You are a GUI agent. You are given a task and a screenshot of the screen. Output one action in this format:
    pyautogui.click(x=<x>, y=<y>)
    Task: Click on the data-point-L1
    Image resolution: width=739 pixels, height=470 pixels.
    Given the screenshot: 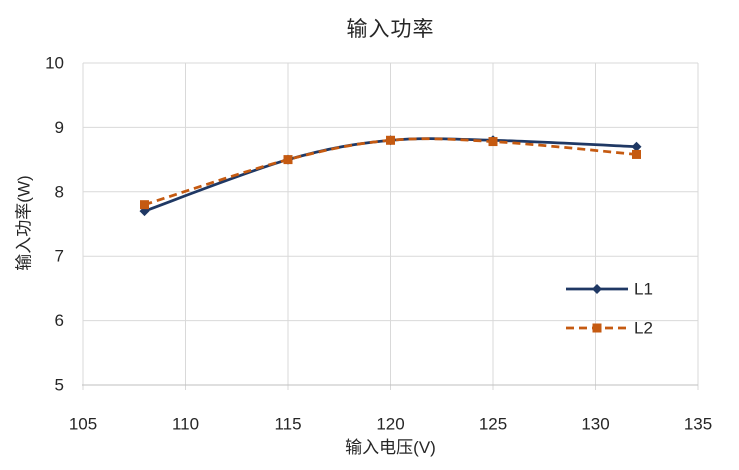 What is the action you would take?
    pyautogui.click(x=636, y=146)
    